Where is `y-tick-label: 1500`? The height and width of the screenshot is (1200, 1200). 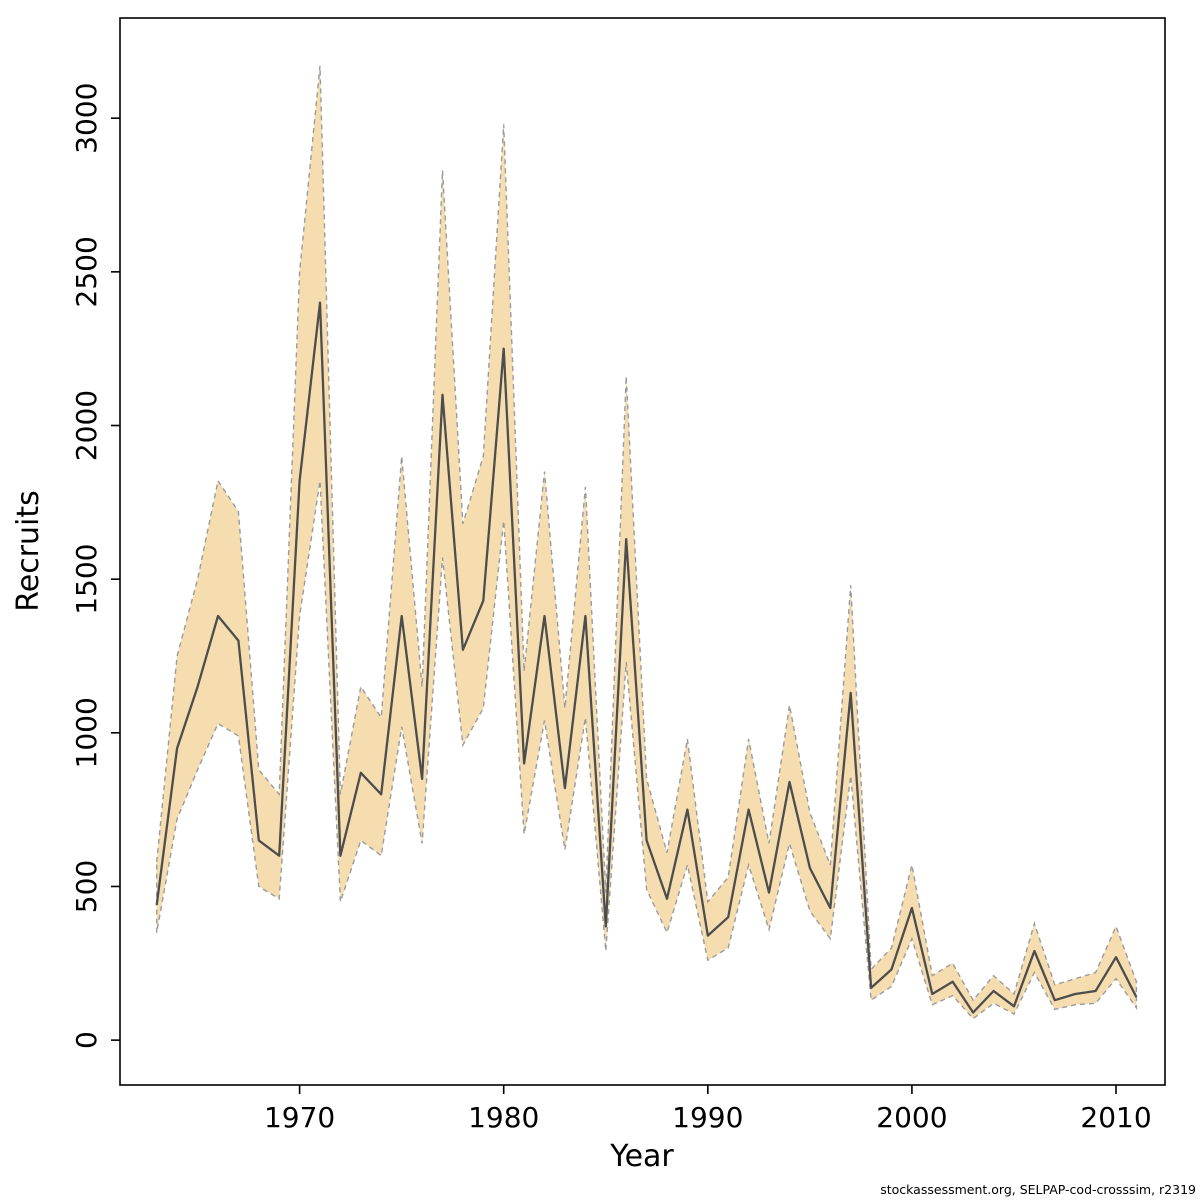 y-tick-label: 1500 is located at coordinates (86, 579).